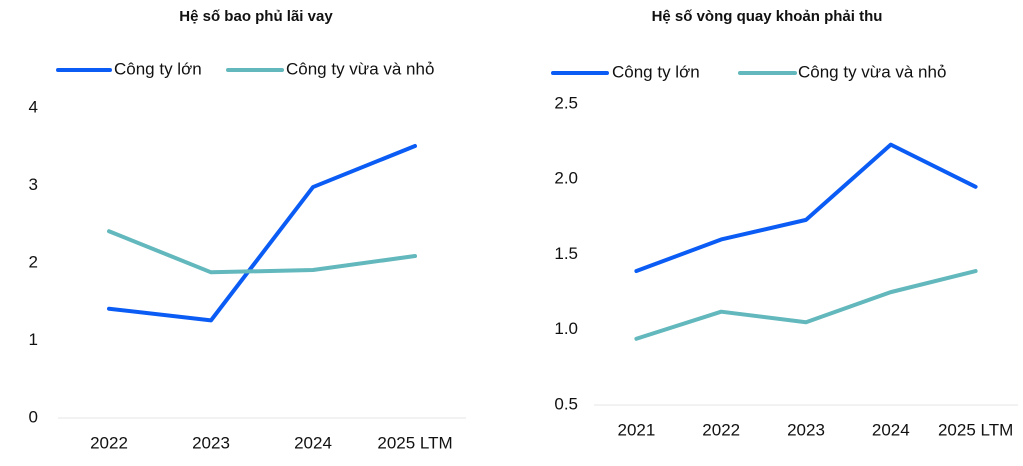 The width and height of the screenshot is (1023, 466). Describe the element at coordinates (566, 403) in the screenshot. I see `y-tick-label: 0.5` at that location.